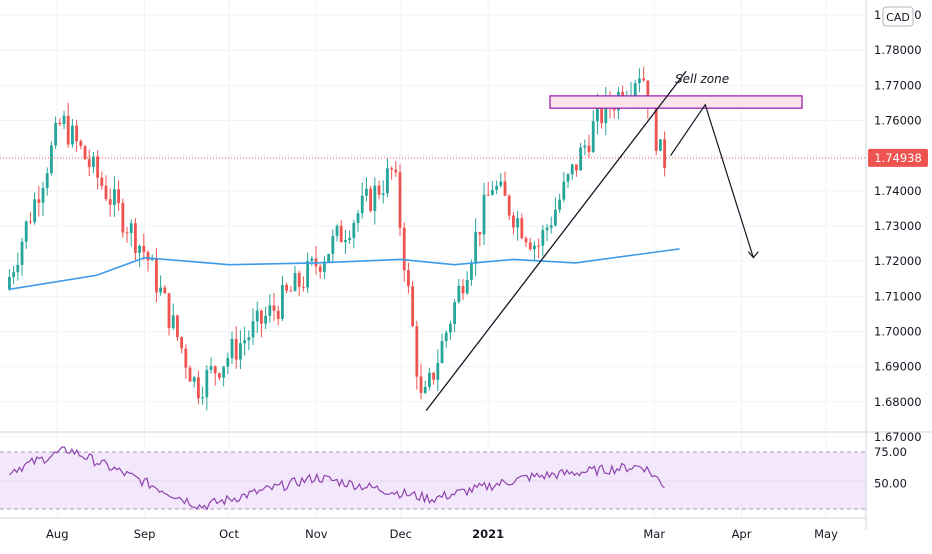 This screenshot has height=554, width=932. I want to click on current-price-value: 1.74938, so click(898, 158).